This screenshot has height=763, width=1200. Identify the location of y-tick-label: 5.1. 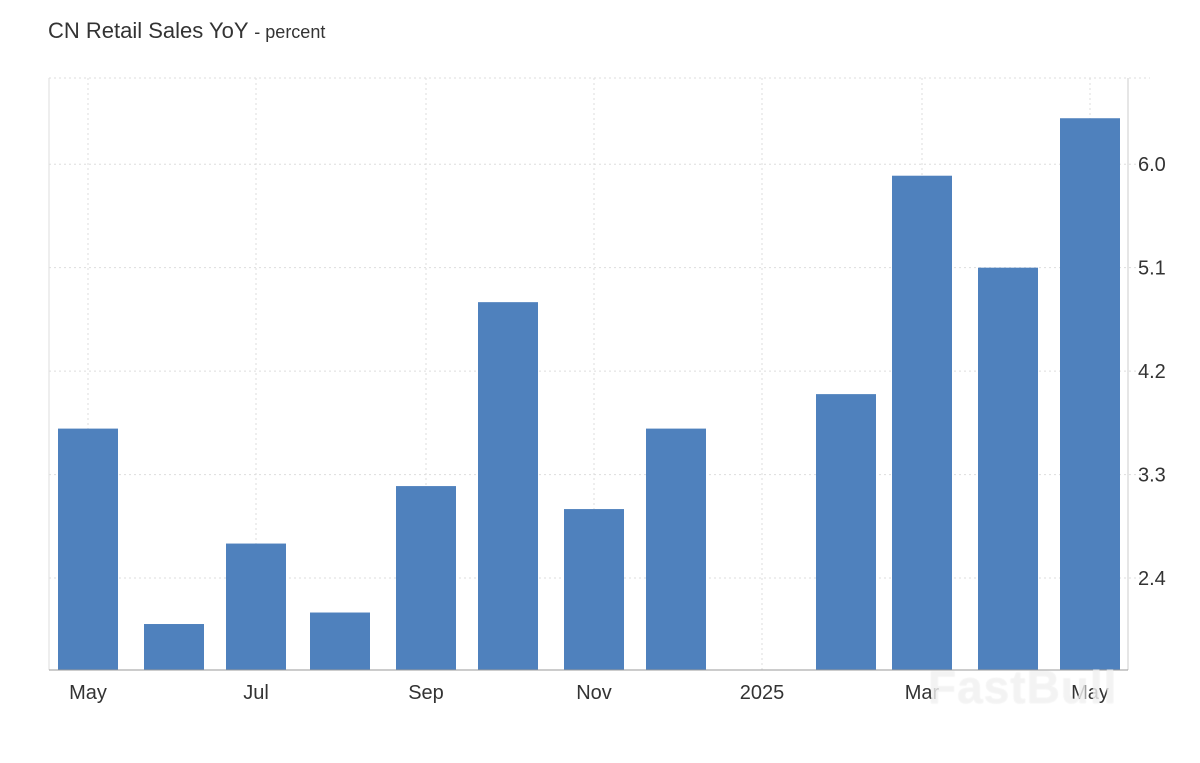
(1152, 269).